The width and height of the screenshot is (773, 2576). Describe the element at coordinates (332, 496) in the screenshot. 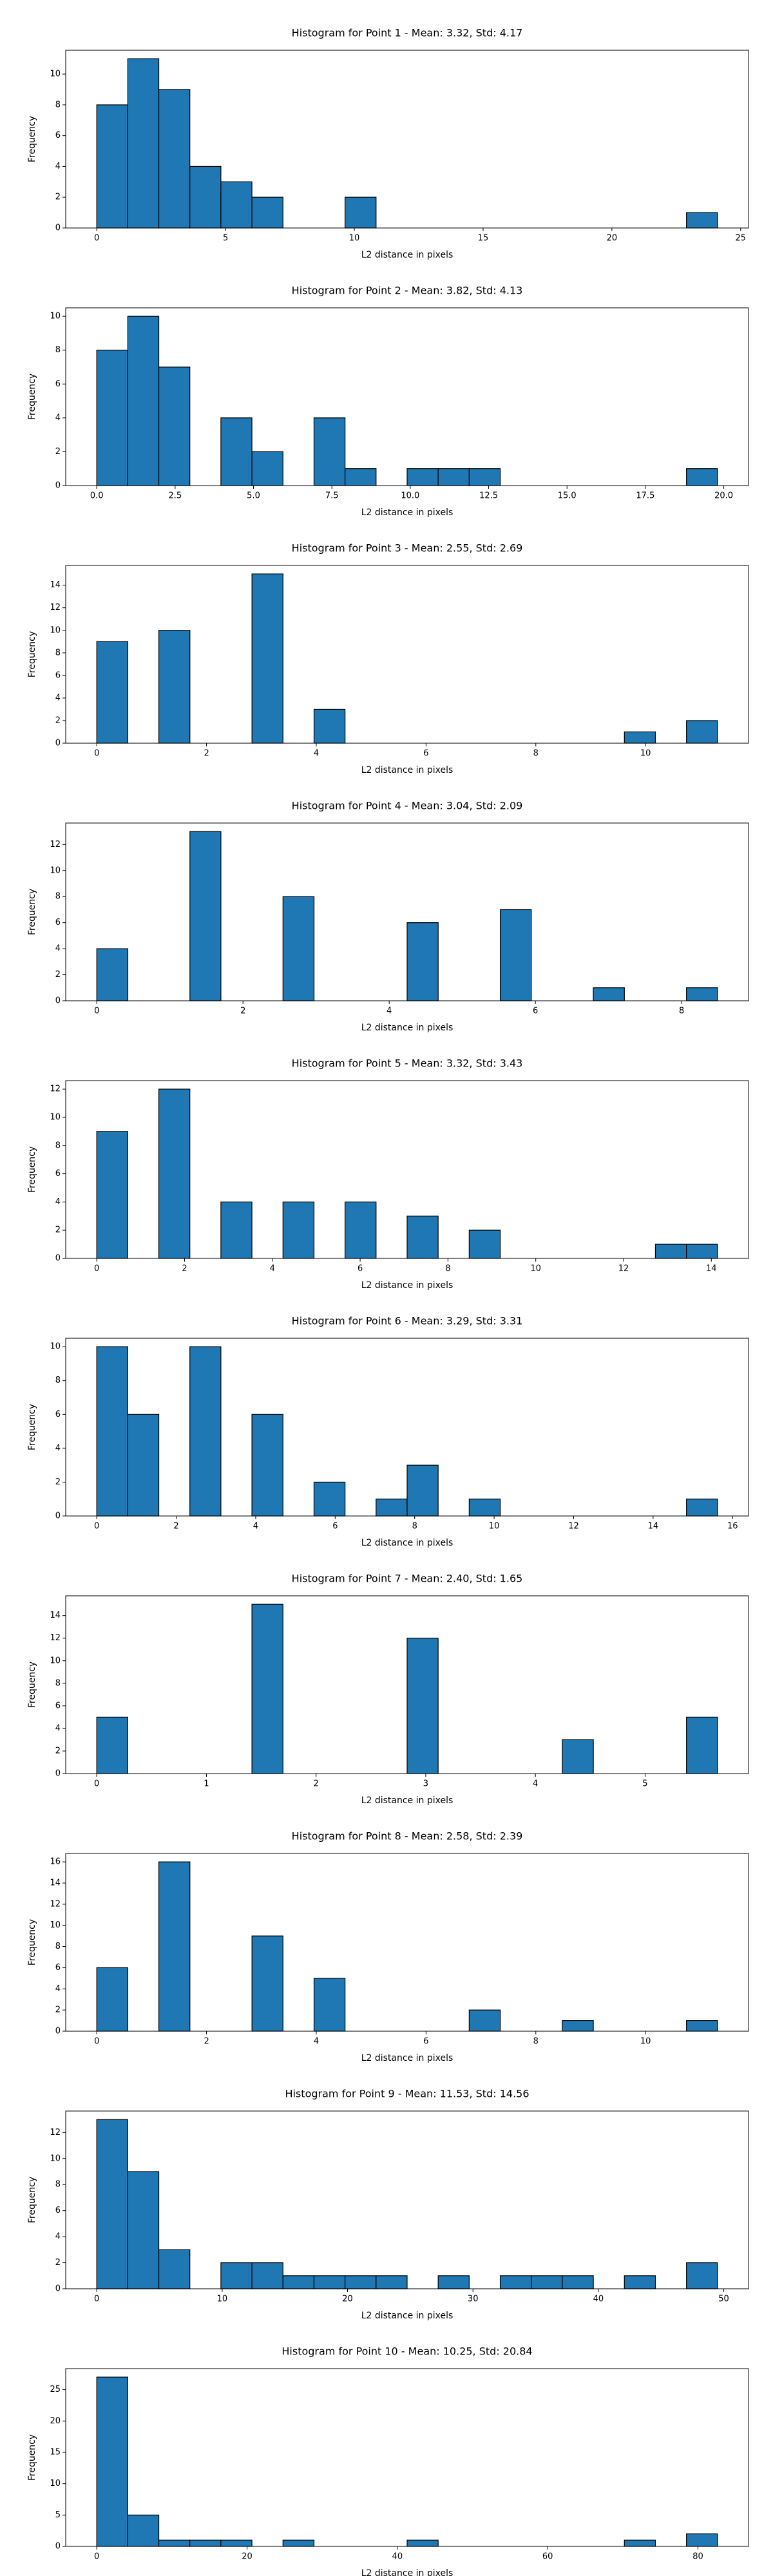

I see `x-tick-label: 7.5` at that location.